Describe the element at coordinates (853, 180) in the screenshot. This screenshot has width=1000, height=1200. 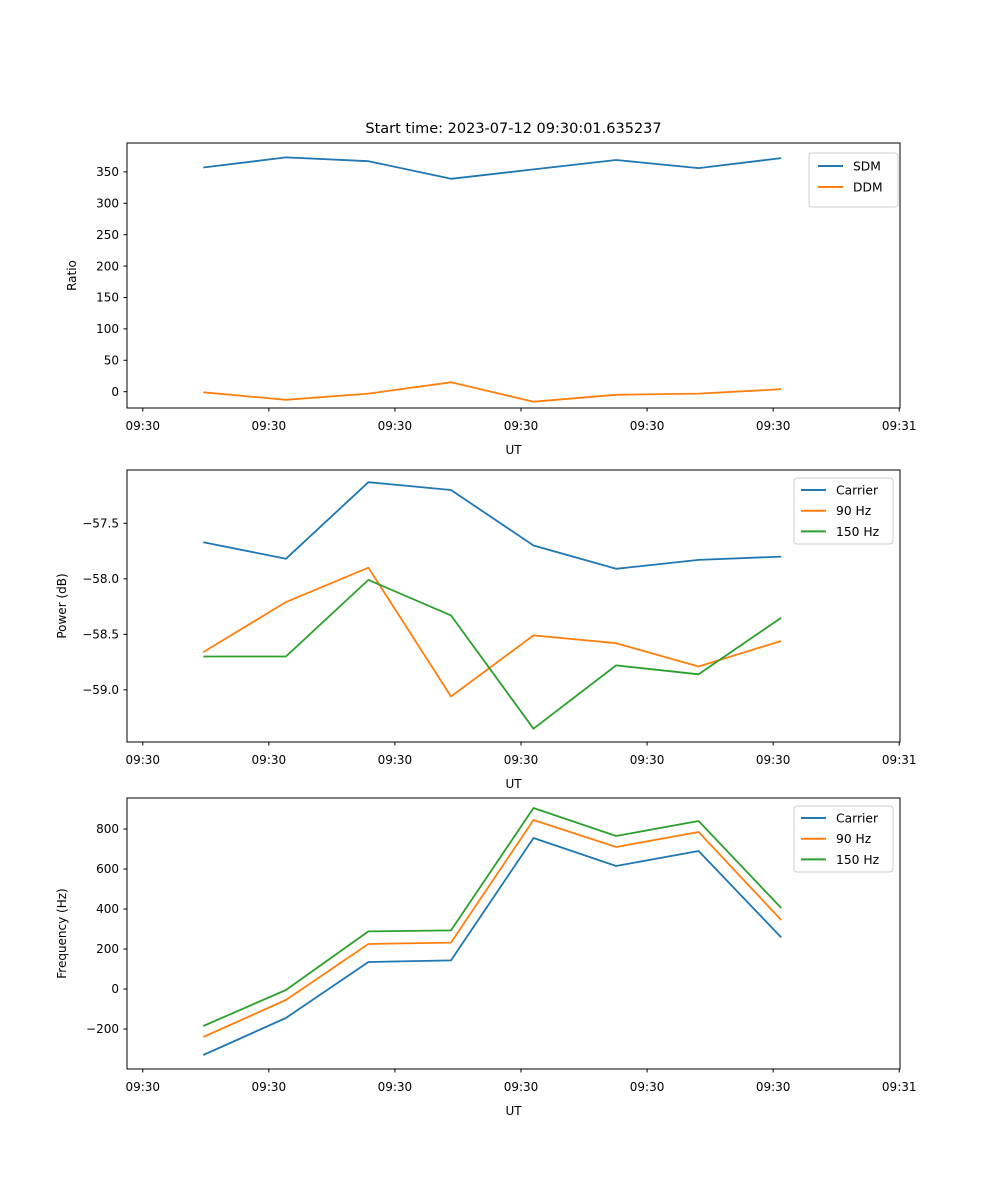
I see `plot1-legend: SDM DDM` at that location.